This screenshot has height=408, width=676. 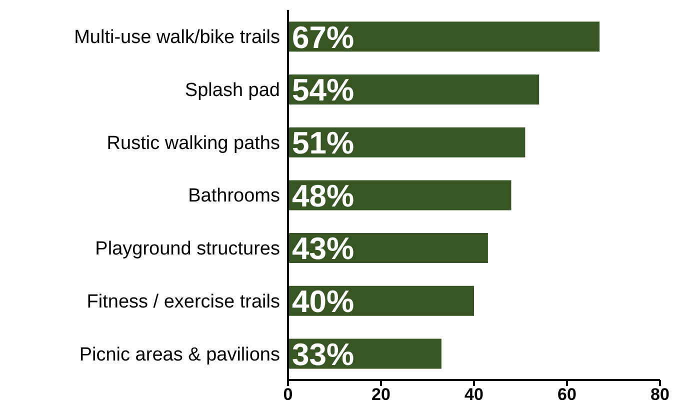 I want to click on data-label: 40%, so click(x=323, y=302).